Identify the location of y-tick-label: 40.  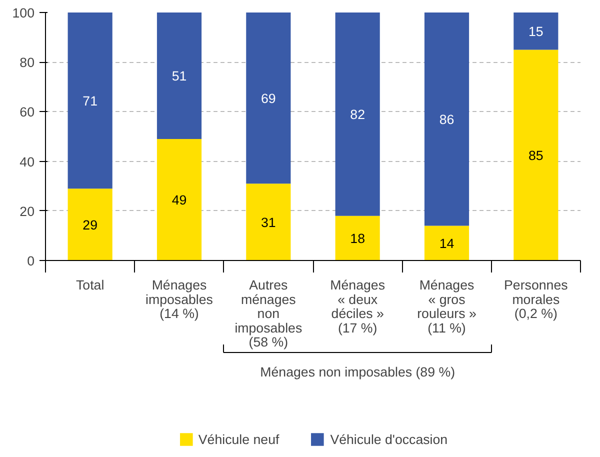
(27, 162).